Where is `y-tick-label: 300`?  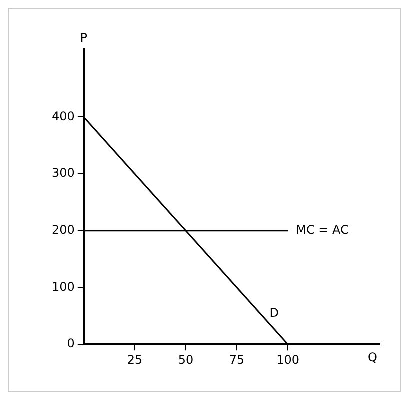
y-tick-label: 300 is located at coordinates (63, 173).